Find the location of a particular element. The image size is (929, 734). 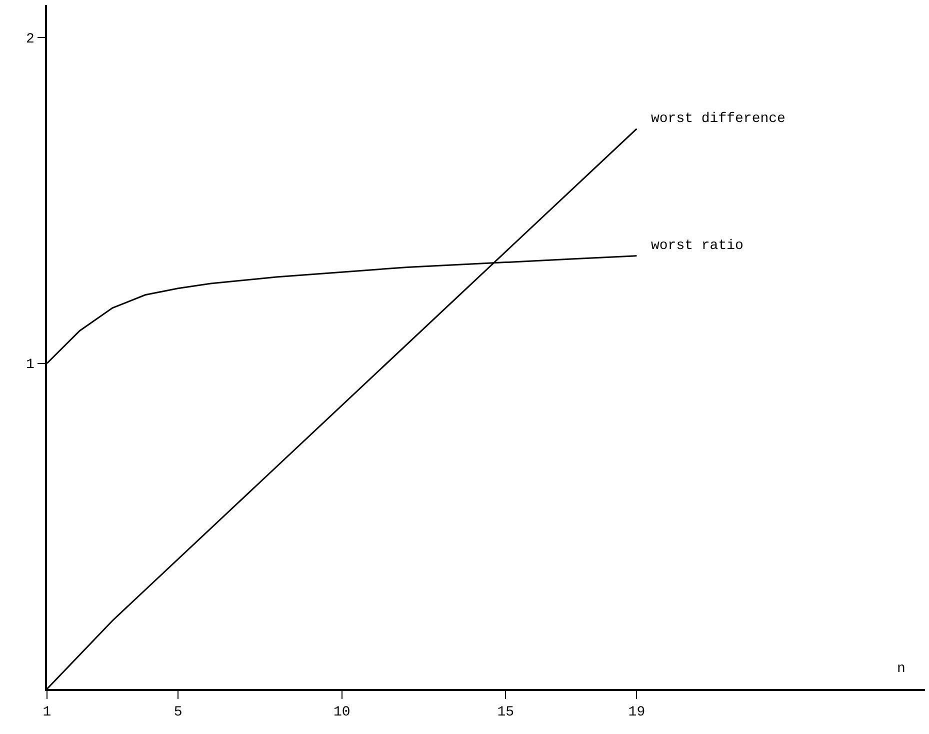

x-tick-label: 10 is located at coordinates (341, 712).